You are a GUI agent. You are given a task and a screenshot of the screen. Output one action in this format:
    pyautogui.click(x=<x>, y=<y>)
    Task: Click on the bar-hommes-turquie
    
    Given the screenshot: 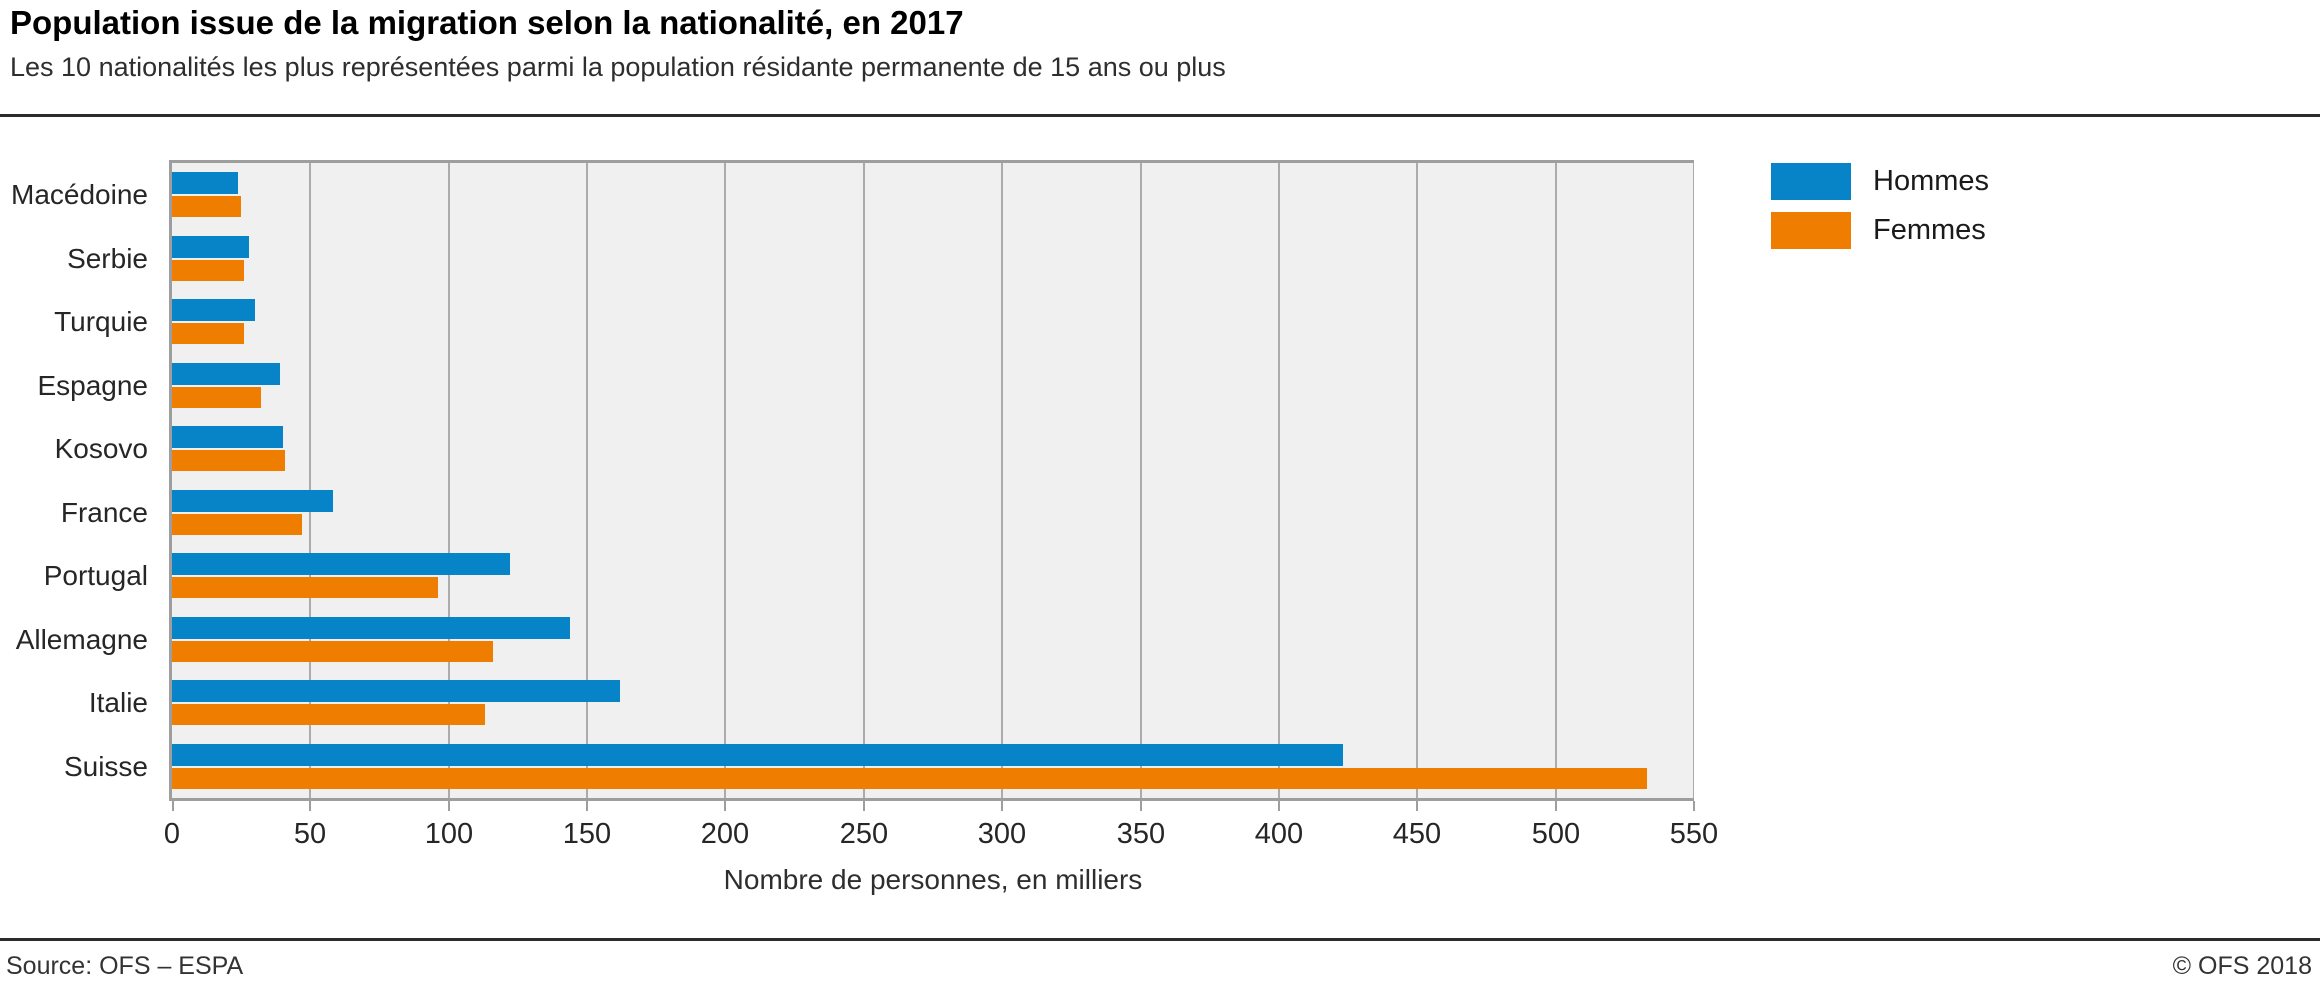 What is the action you would take?
    pyautogui.click(x=213, y=310)
    